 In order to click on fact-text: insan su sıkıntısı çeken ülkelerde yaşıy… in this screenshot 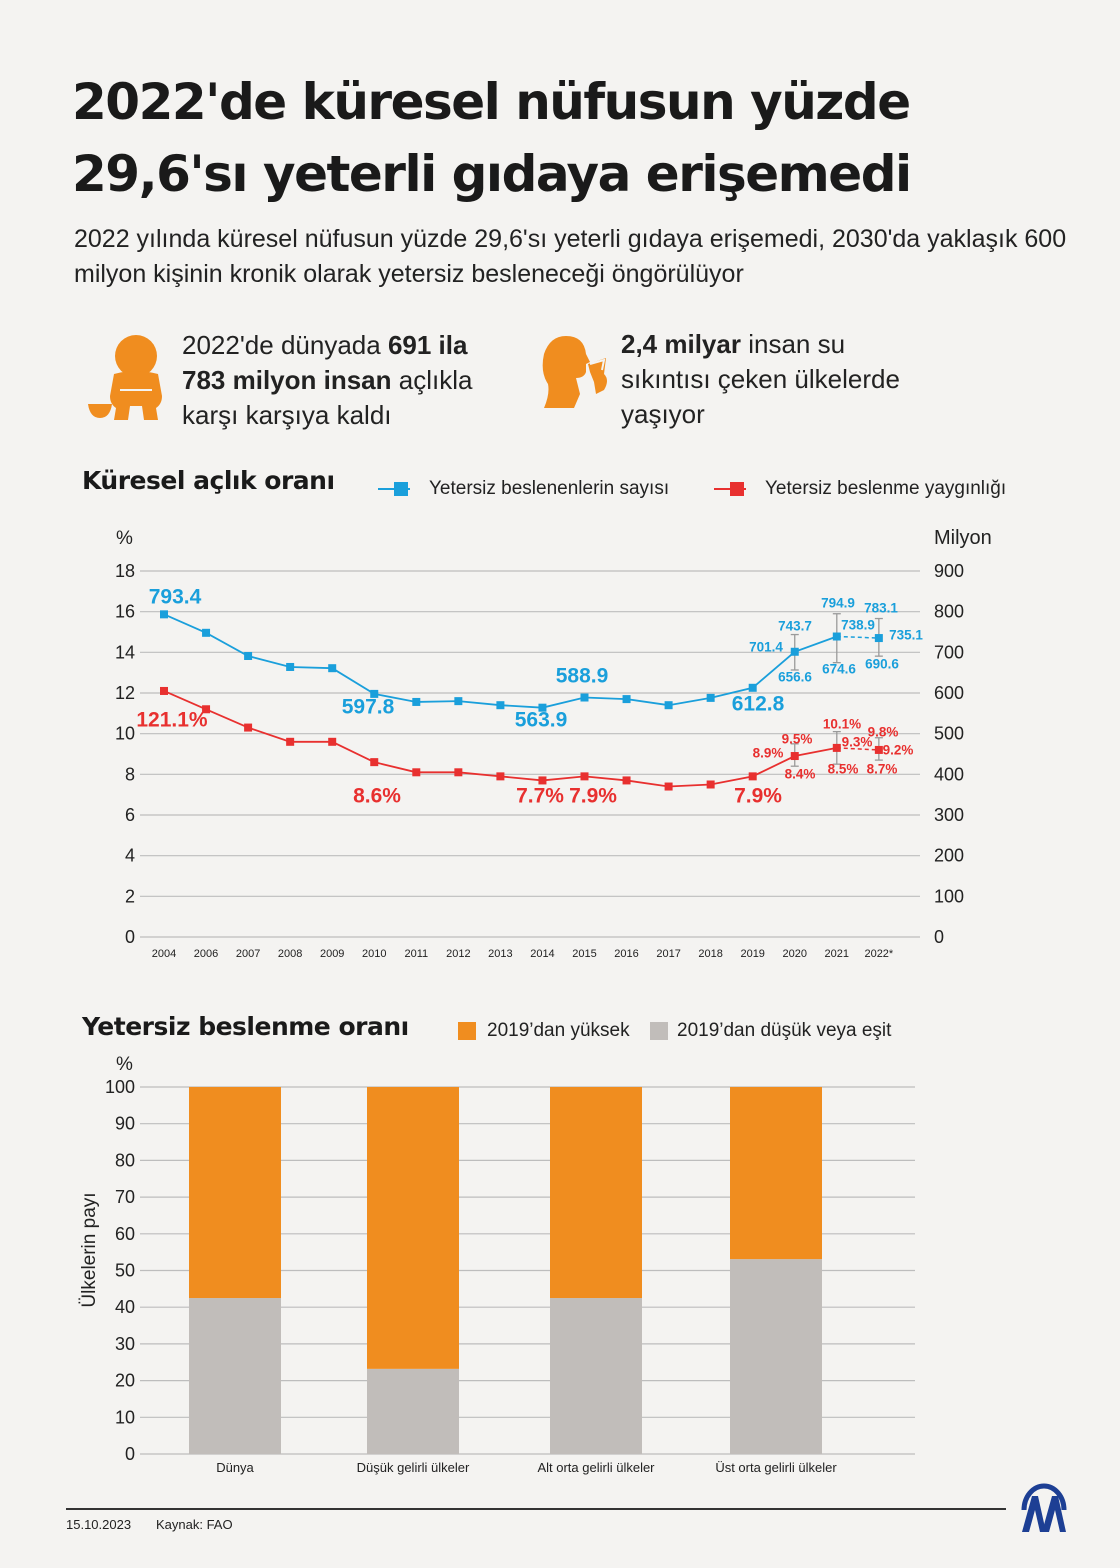, I will do `click(760, 379)`.